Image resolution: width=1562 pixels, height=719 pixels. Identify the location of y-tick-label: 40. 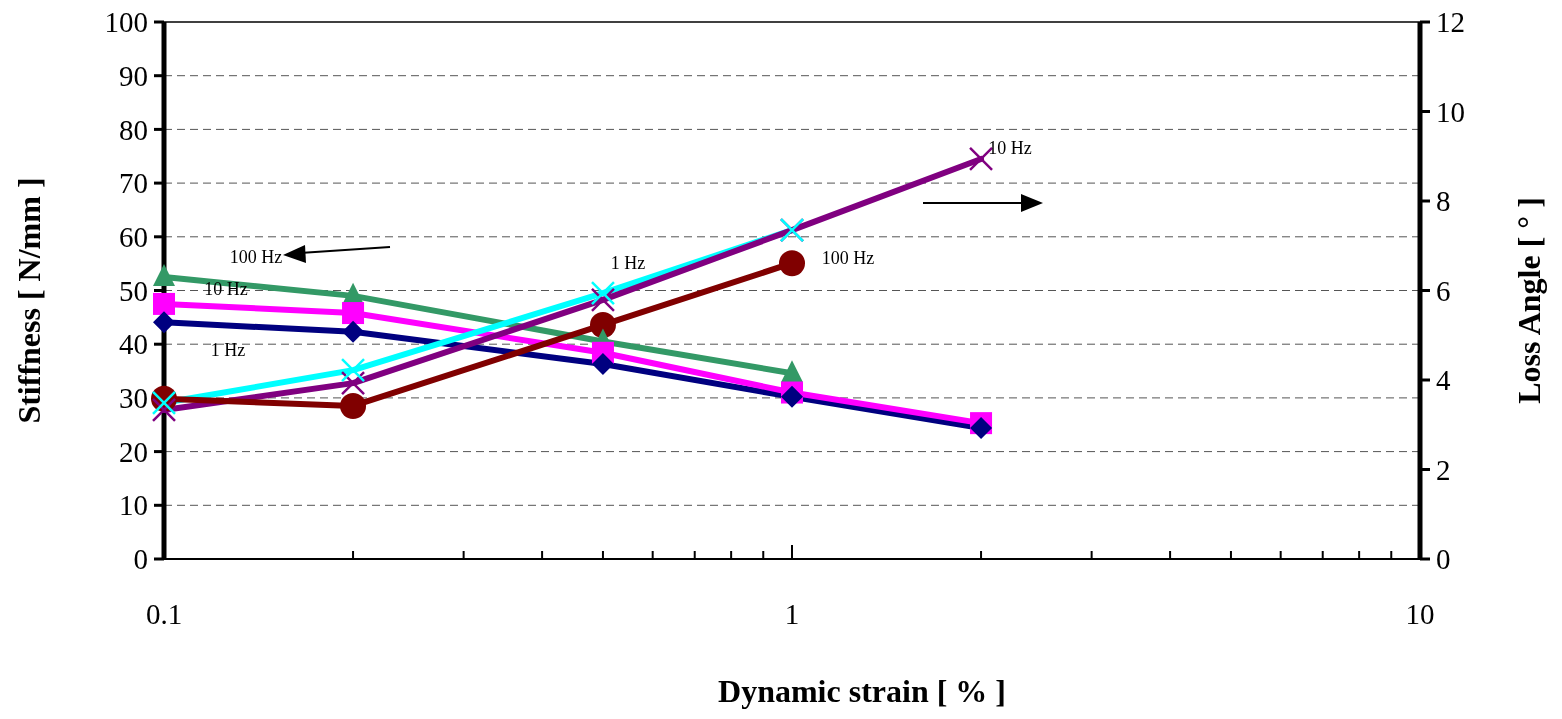
(133, 344).